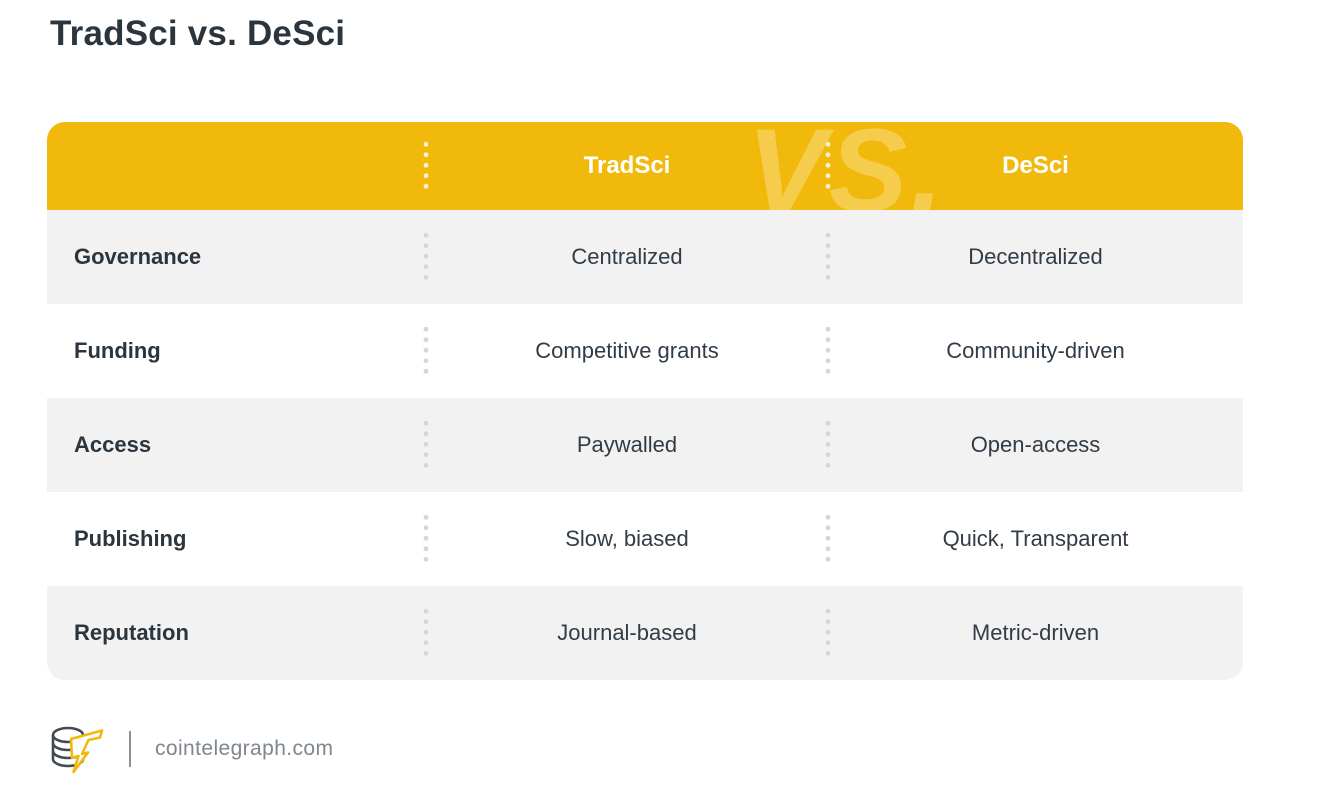  I want to click on table-row-reputation: Reputation Journal-based Metric-driven, so click(645, 633).